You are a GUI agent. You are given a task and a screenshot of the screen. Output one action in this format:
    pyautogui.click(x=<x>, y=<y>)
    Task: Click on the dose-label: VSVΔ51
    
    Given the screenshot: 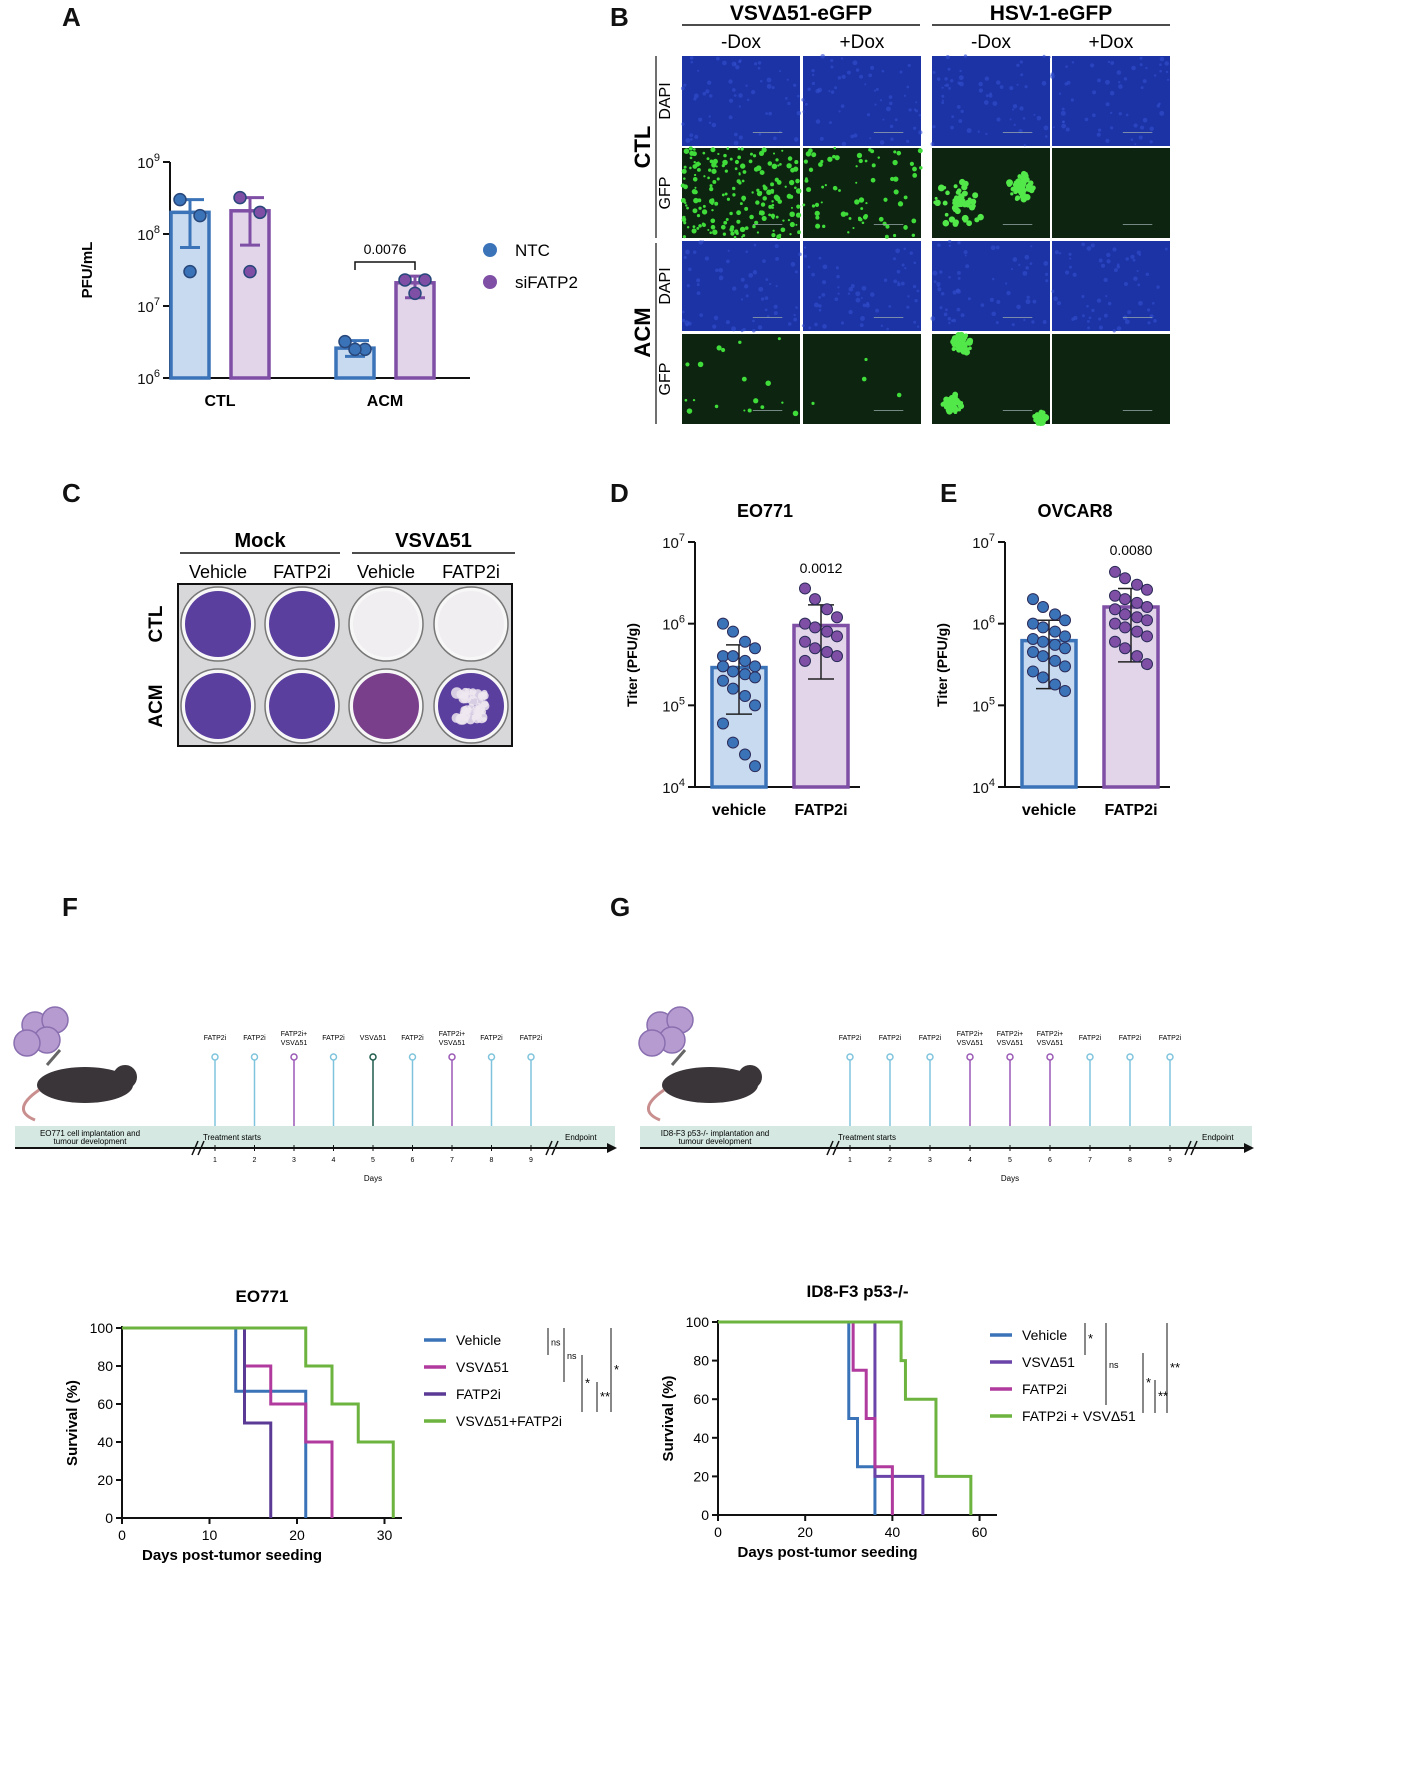 What is the action you would take?
    pyautogui.click(x=1050, y=1043)
    